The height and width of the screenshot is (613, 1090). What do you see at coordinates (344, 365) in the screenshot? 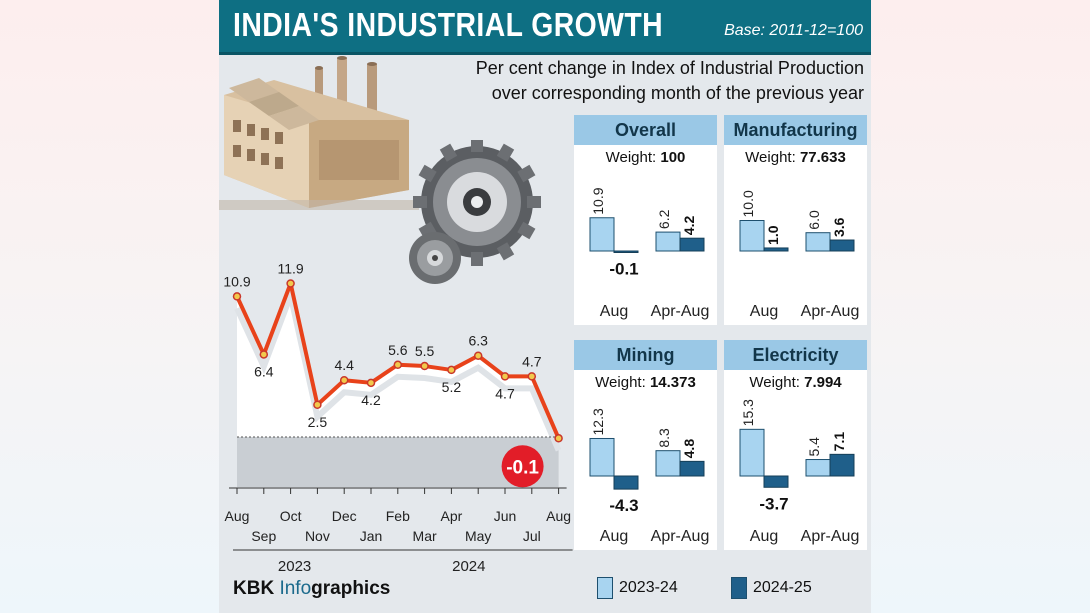
I see `data-label: 4.4` at bounding box center [344, 365].